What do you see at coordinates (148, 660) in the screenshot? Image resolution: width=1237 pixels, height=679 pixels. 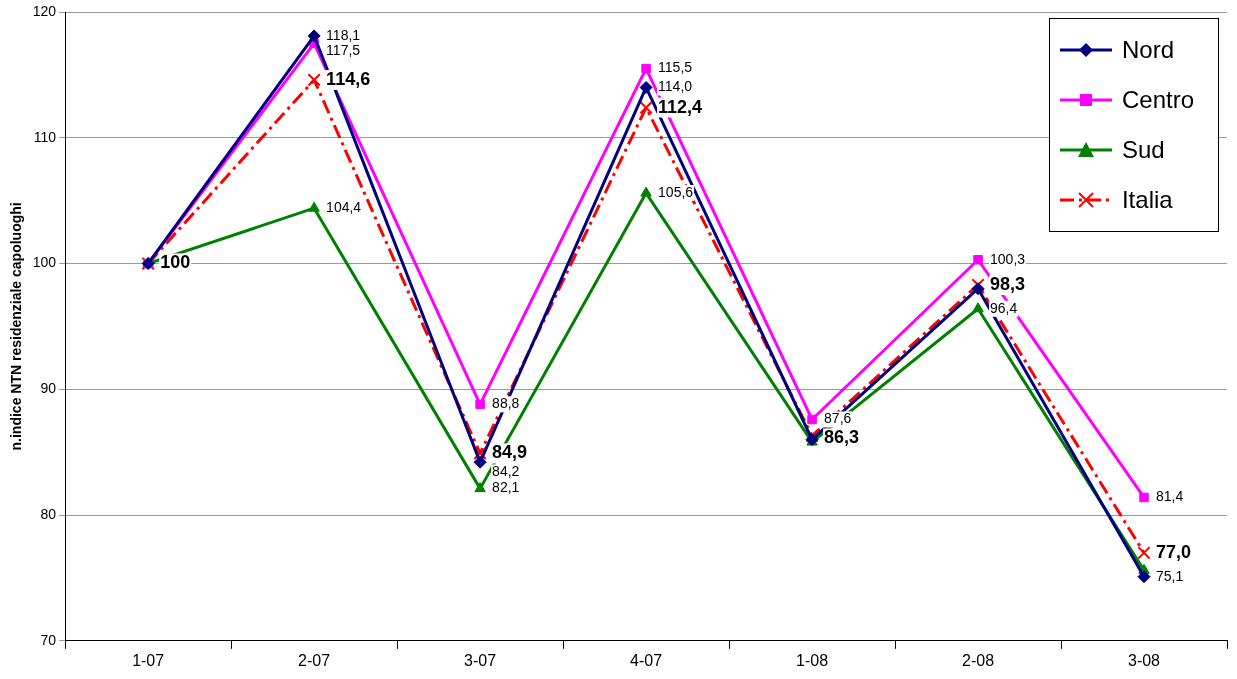 I see `x-tick-label: 1-07` at bounding box center [148, 660].